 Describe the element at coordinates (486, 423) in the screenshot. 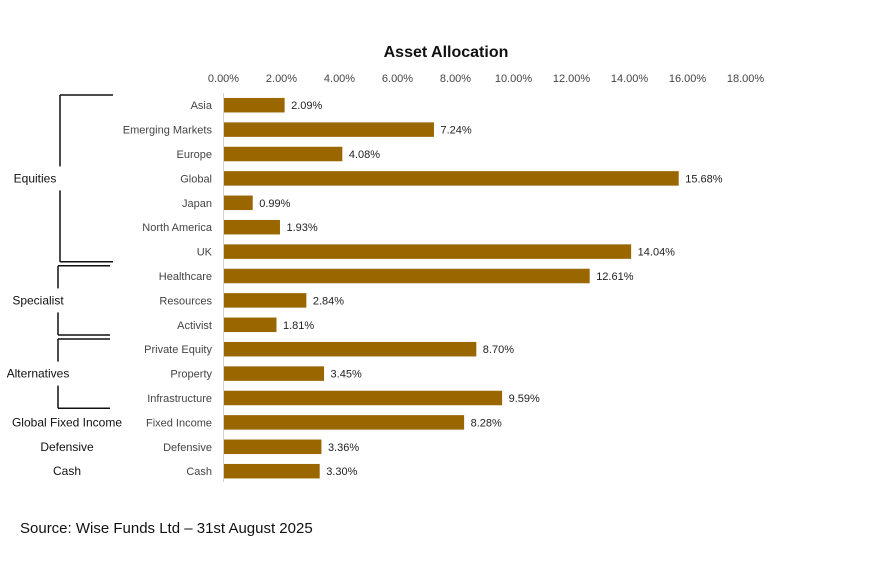

I see `data-label: 8.28%` at that location.